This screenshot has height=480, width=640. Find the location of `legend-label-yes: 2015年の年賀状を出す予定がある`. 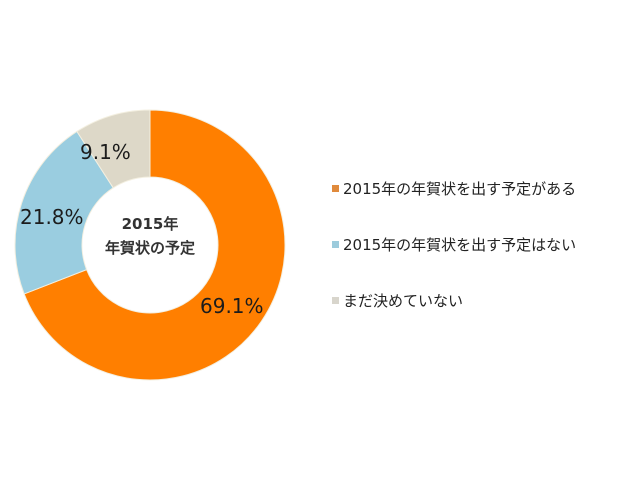

legend-label-yes: 2015年の年賀状を出す予定がある is located at coordinates (460, 188).